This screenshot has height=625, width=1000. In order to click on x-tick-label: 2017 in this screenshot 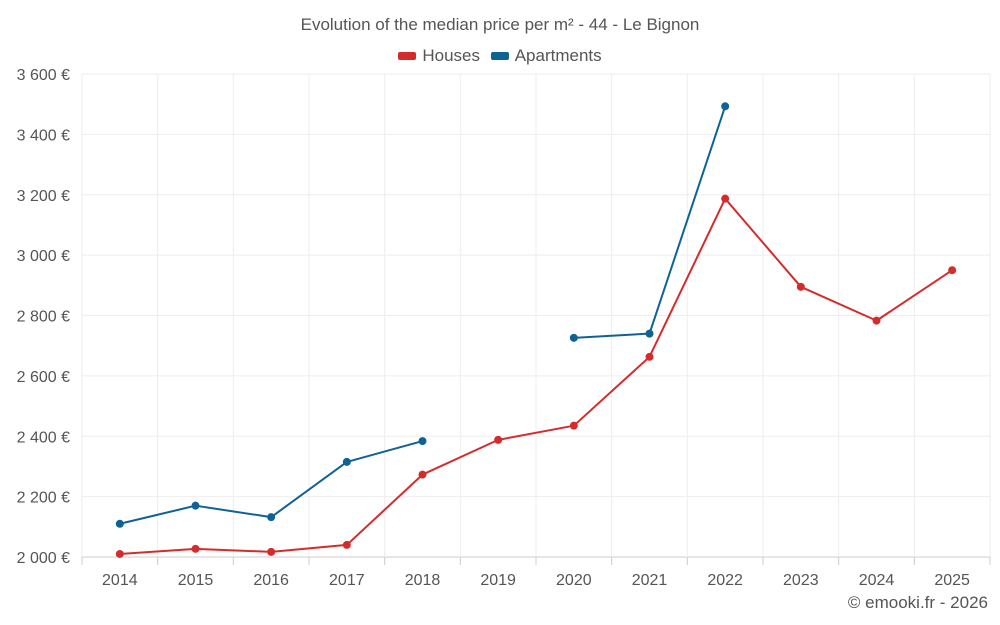, I will do `click(347, 580)`.